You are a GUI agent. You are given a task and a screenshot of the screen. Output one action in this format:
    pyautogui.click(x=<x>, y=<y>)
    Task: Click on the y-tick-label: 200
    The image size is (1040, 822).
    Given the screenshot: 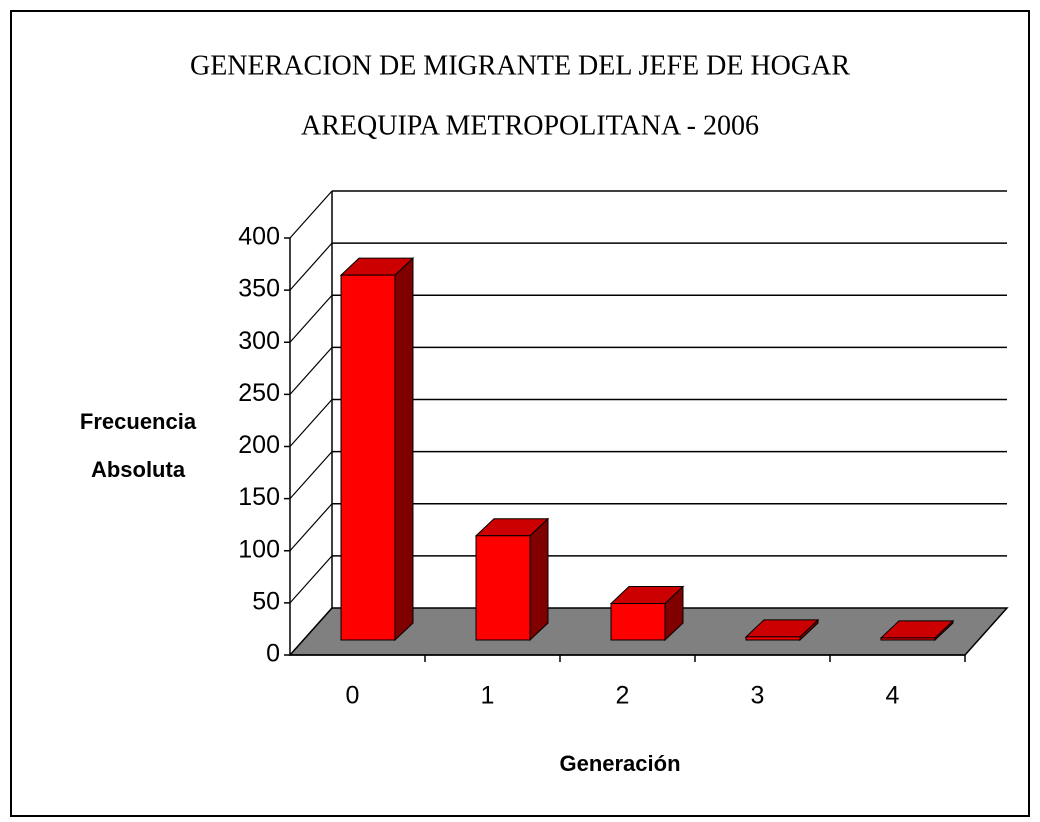 What is the action you would take?
    pyautogui.click(x=259, y=445)
    